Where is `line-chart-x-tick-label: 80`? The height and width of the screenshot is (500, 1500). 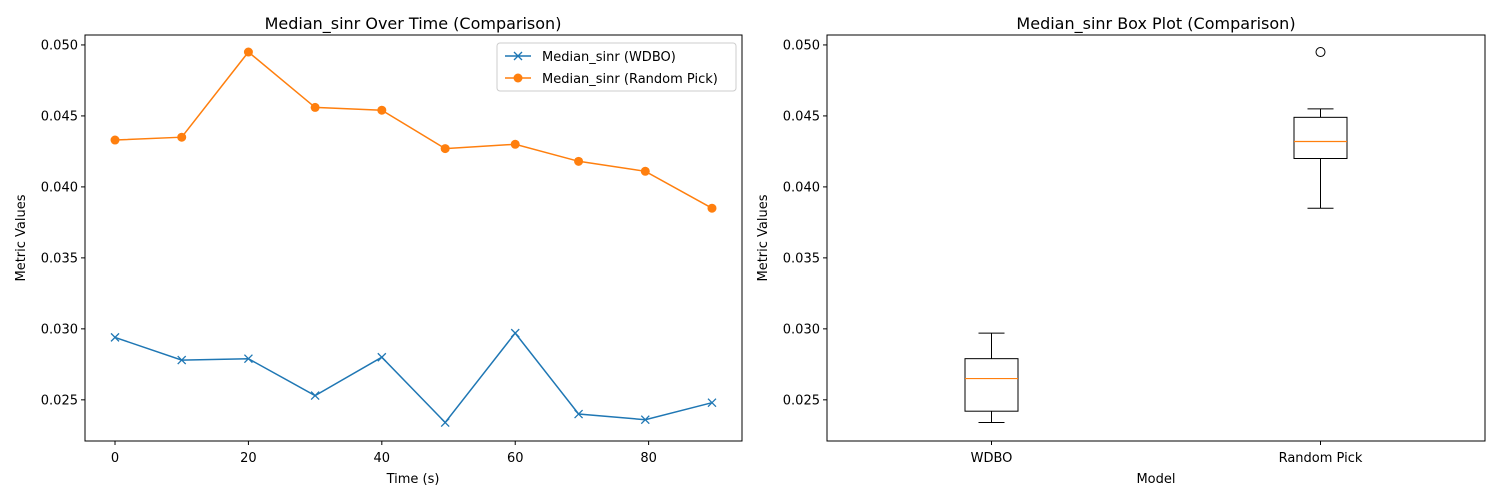
line-chart-x-tick-label: 80 is located at coordinates (648, 458).